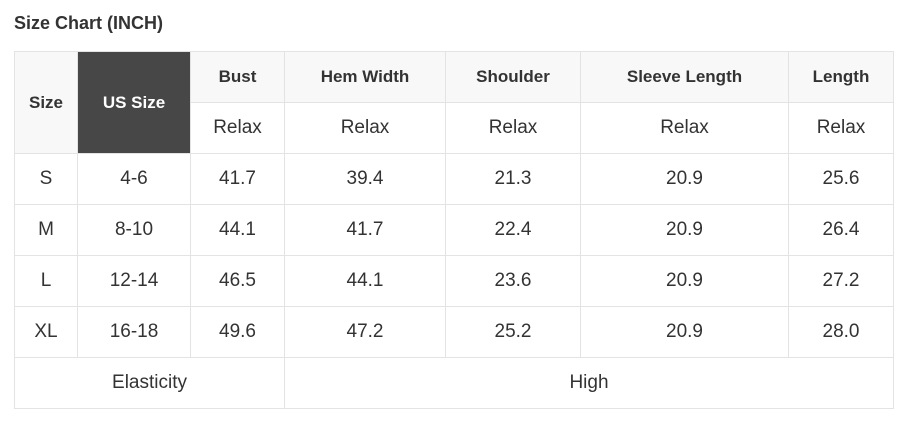 This screenshot has height=431, width=908. What do you see at coordinates (46, 179) in the screenshot?
I see `table-cell: S` at bounding box center [46, 179].